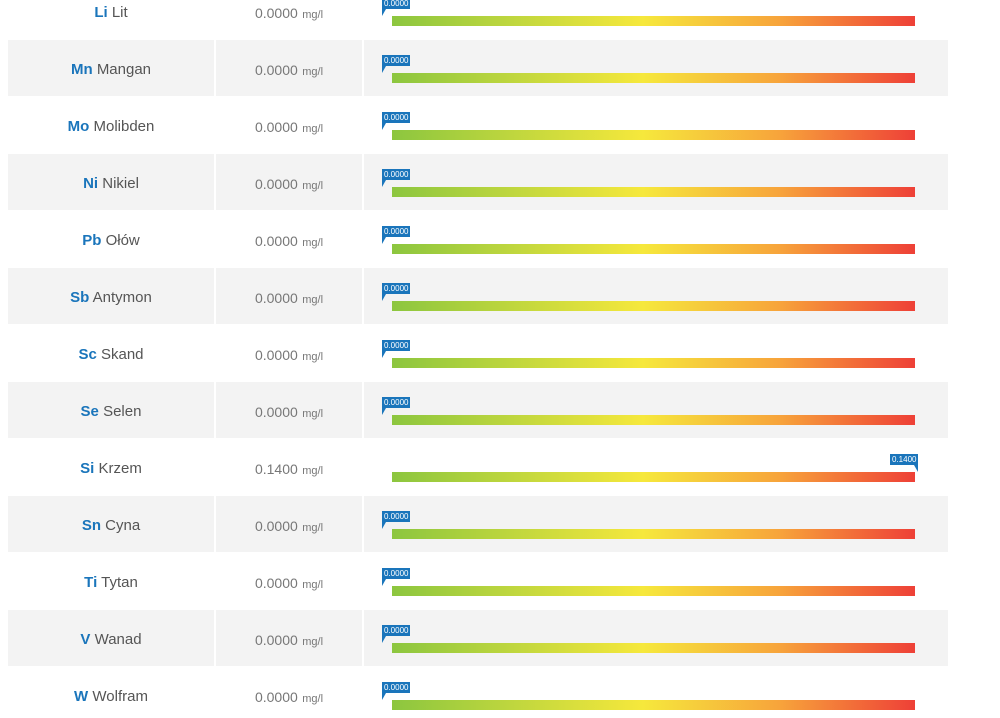 The width and height of the screenshot is (1000, 718). What do you see at coordinates (111, 581) in the screenshot?
I see `element-cell: Ti Tytan` at bounding box center [111, 581].